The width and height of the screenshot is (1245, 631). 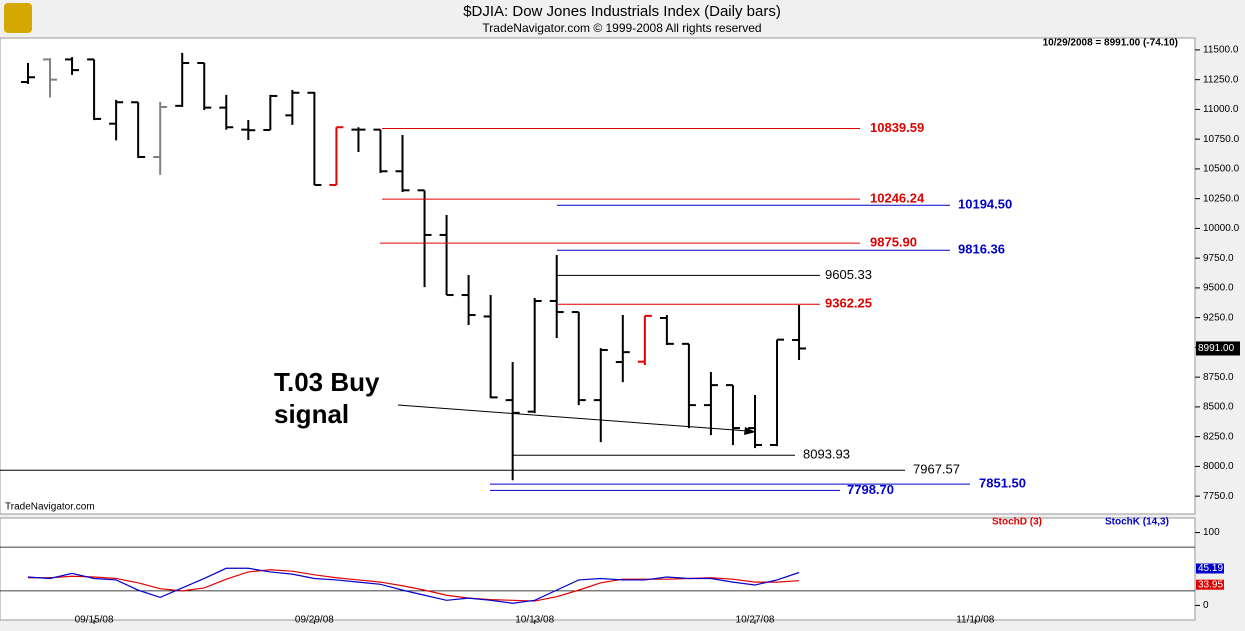 What do you see at coordinates (1221, 228) in the screenshot?
I see `y-tick-label: 10000.0` at bounding box center [1221, 228].